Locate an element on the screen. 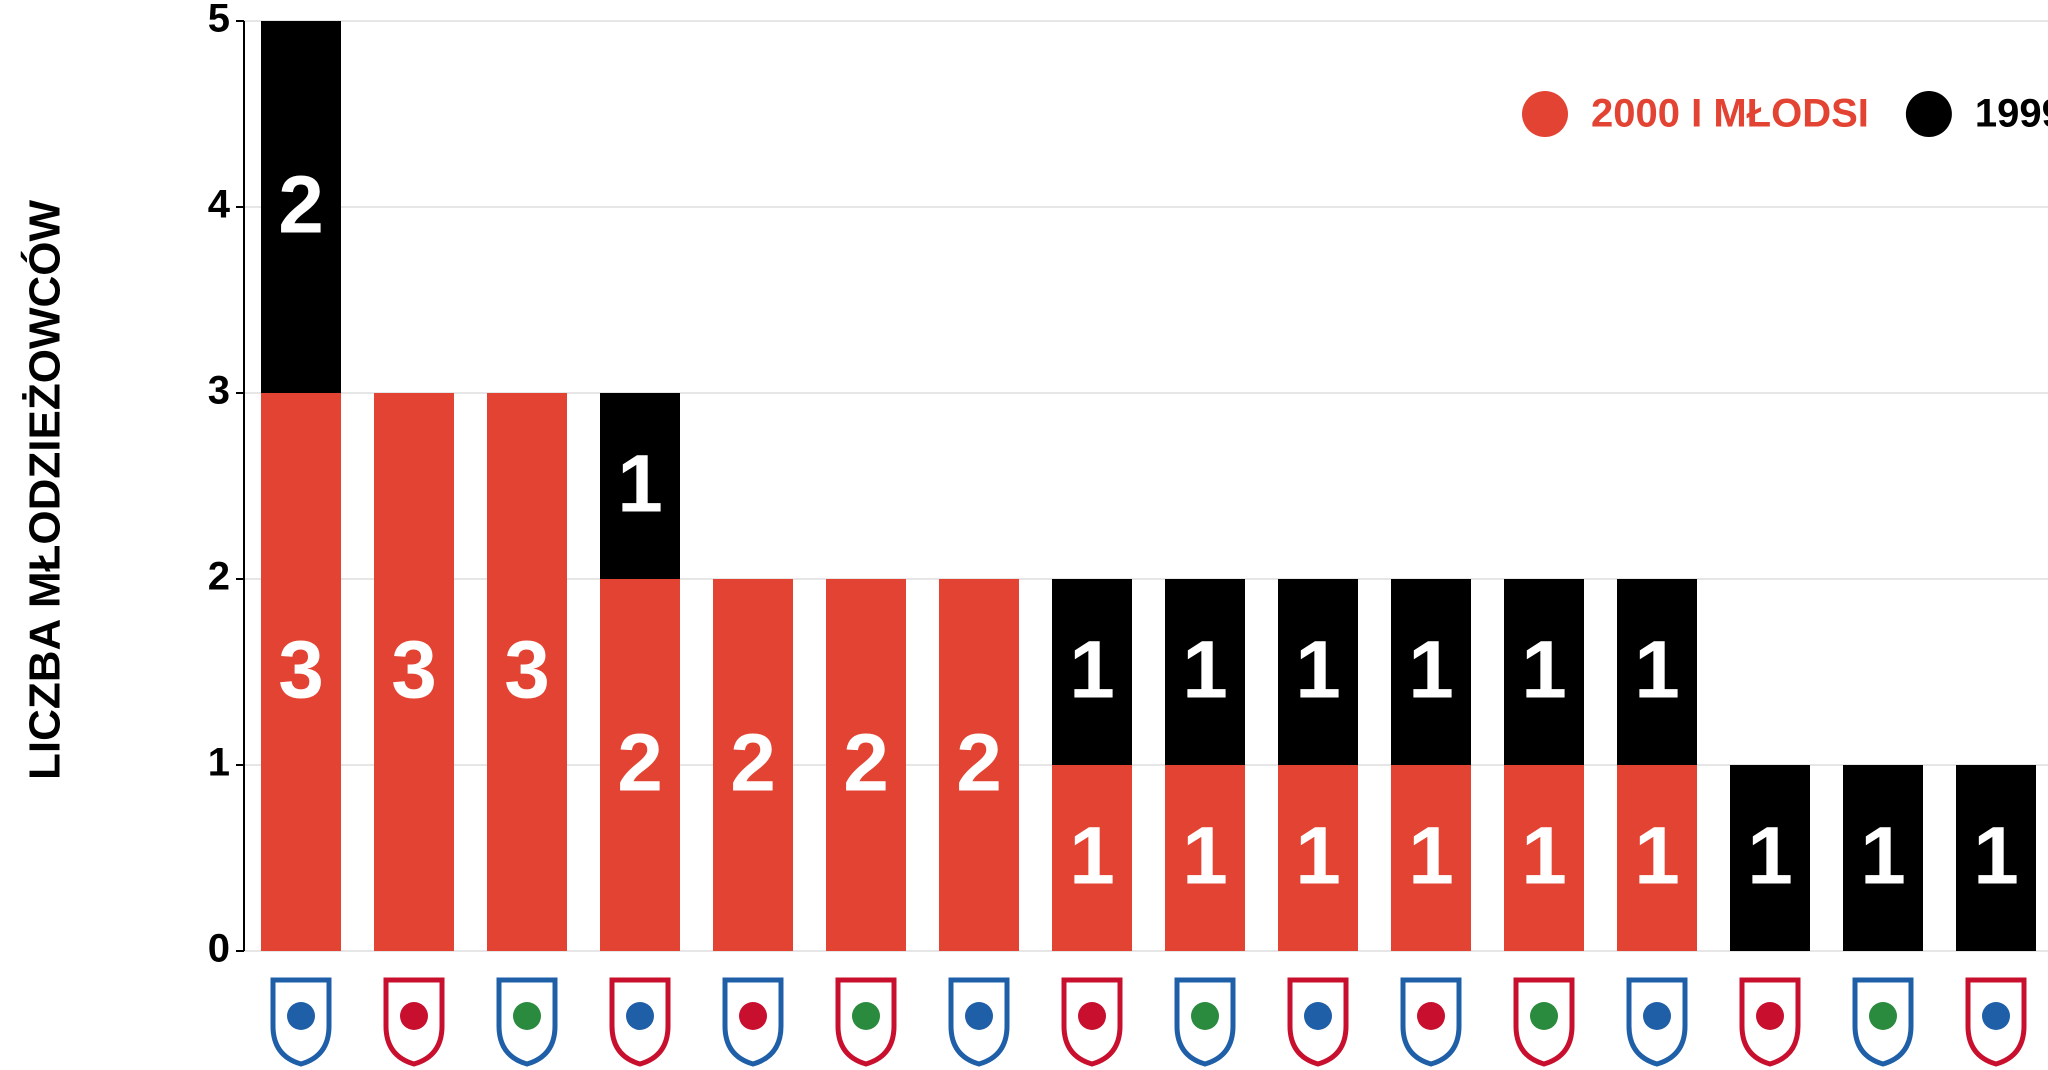  y-tick-label: 3 is located at coordinates (219, 391).